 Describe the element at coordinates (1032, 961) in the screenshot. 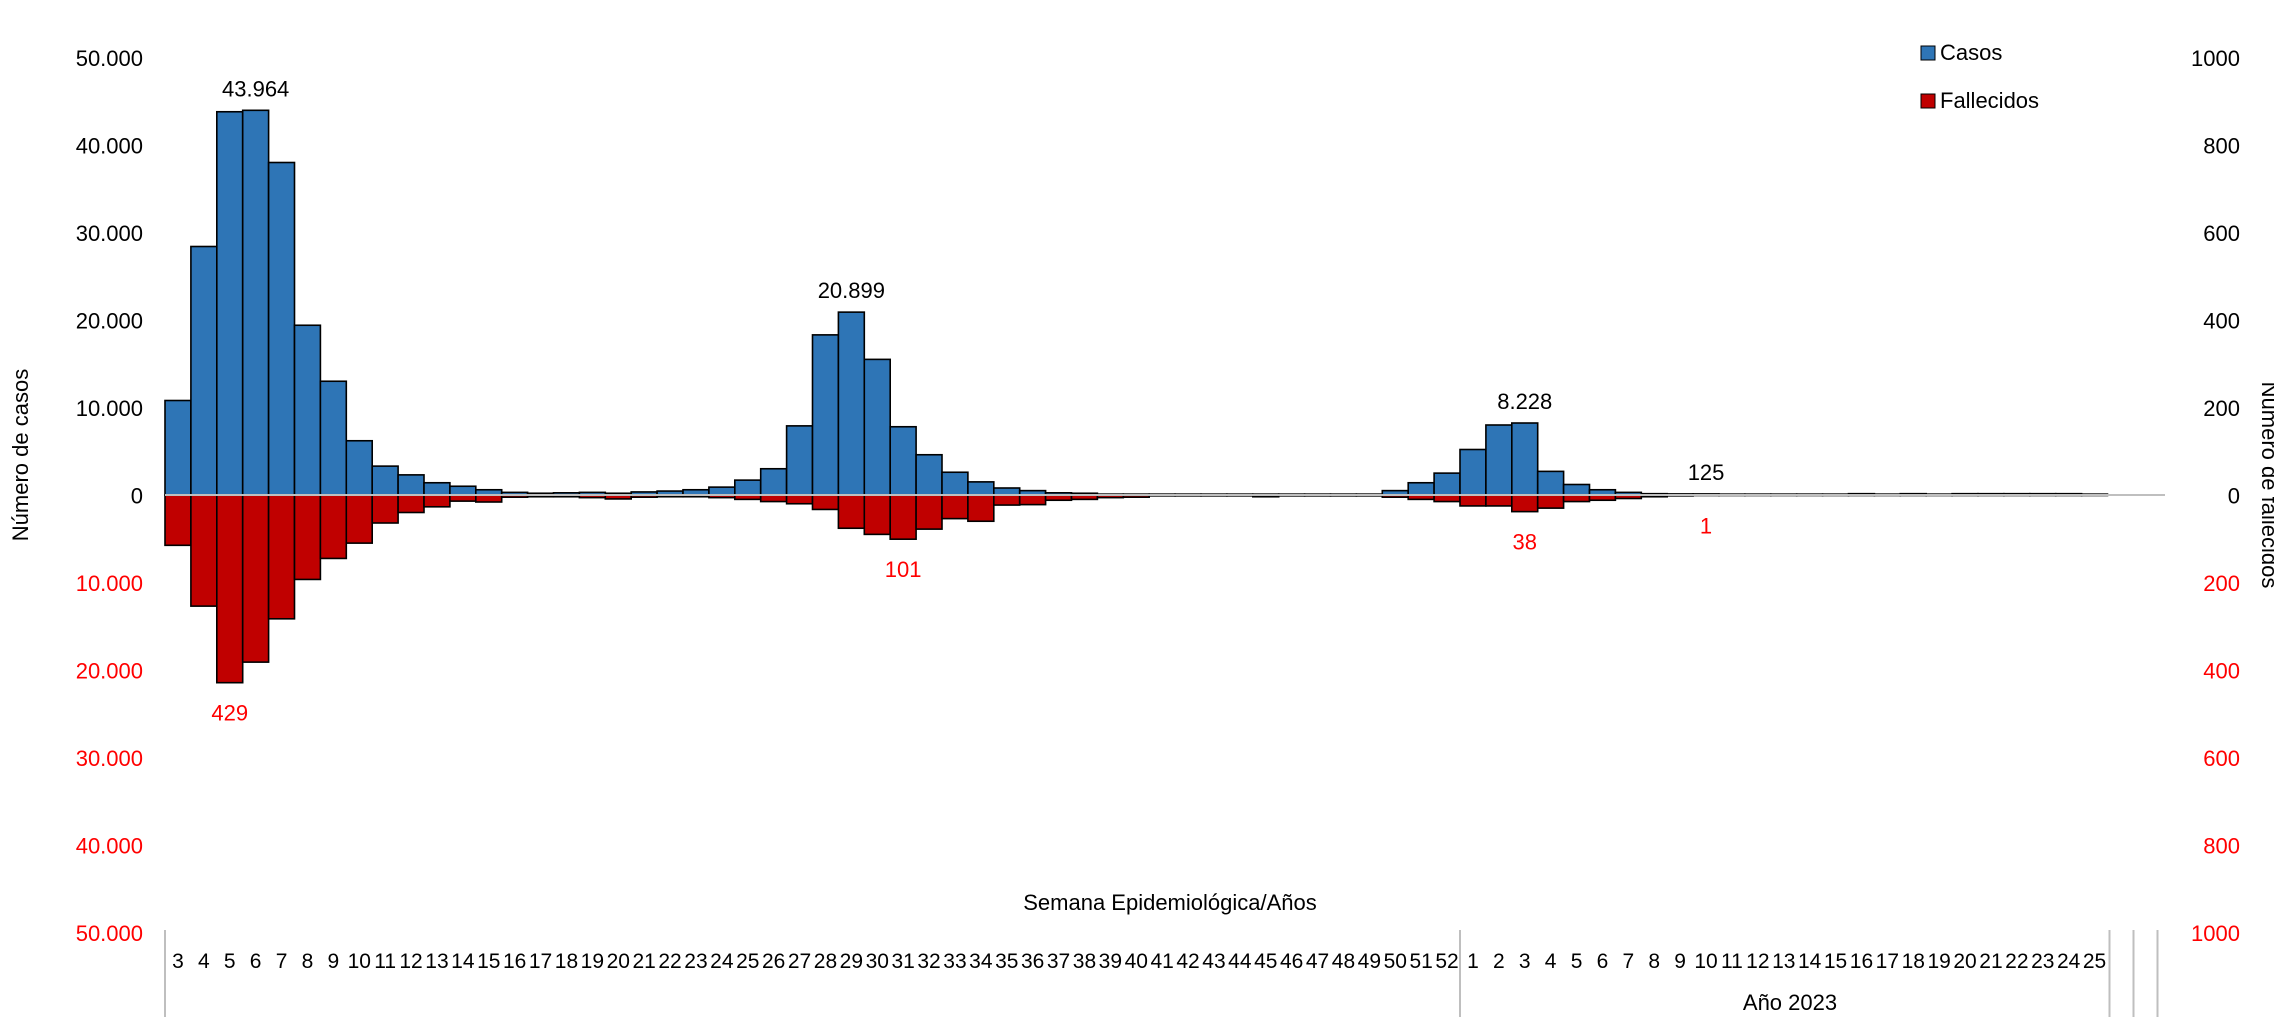

I see `x-tick-label: 36` at that location.